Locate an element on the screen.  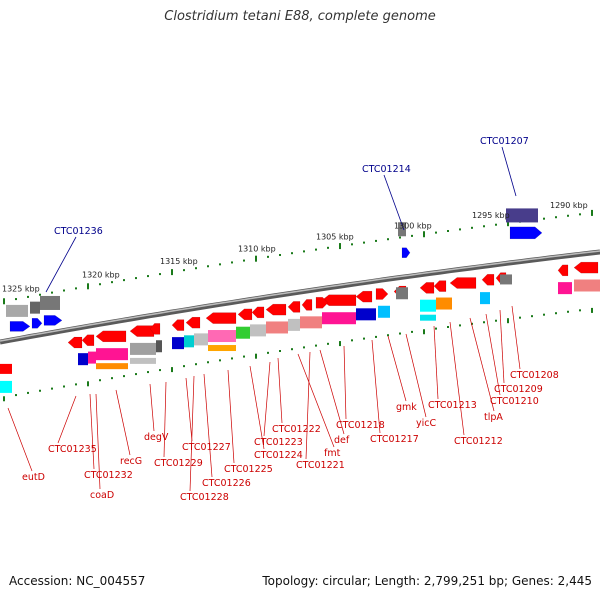
gene-label: fmt is located at coordinates (332, 453).